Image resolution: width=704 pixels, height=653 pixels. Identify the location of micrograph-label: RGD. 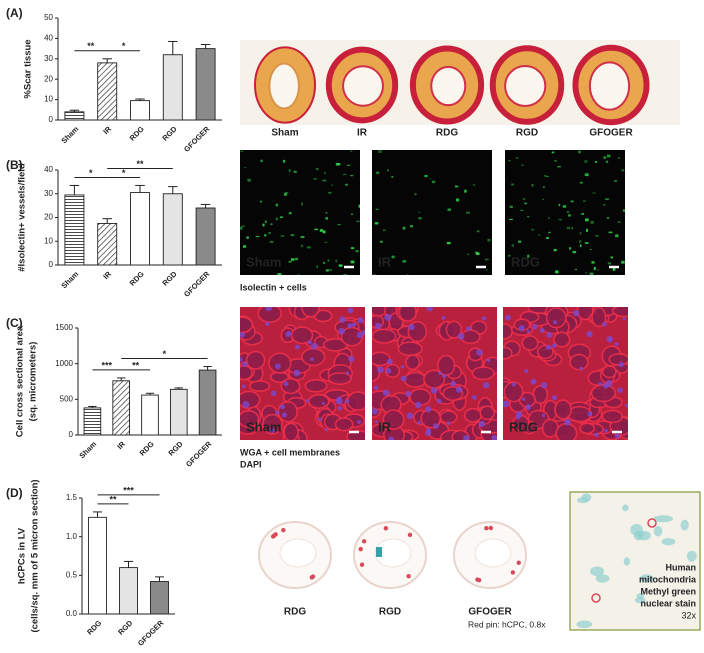
(527, 133).